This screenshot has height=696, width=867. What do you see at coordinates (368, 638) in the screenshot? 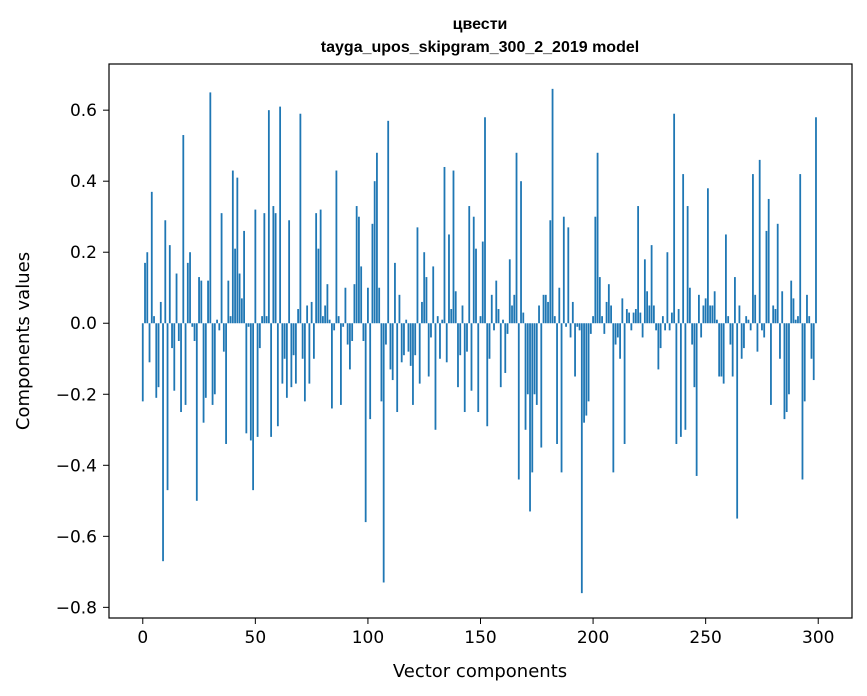
I see `x-tick-label: 100` at bounding box center [368, 638].